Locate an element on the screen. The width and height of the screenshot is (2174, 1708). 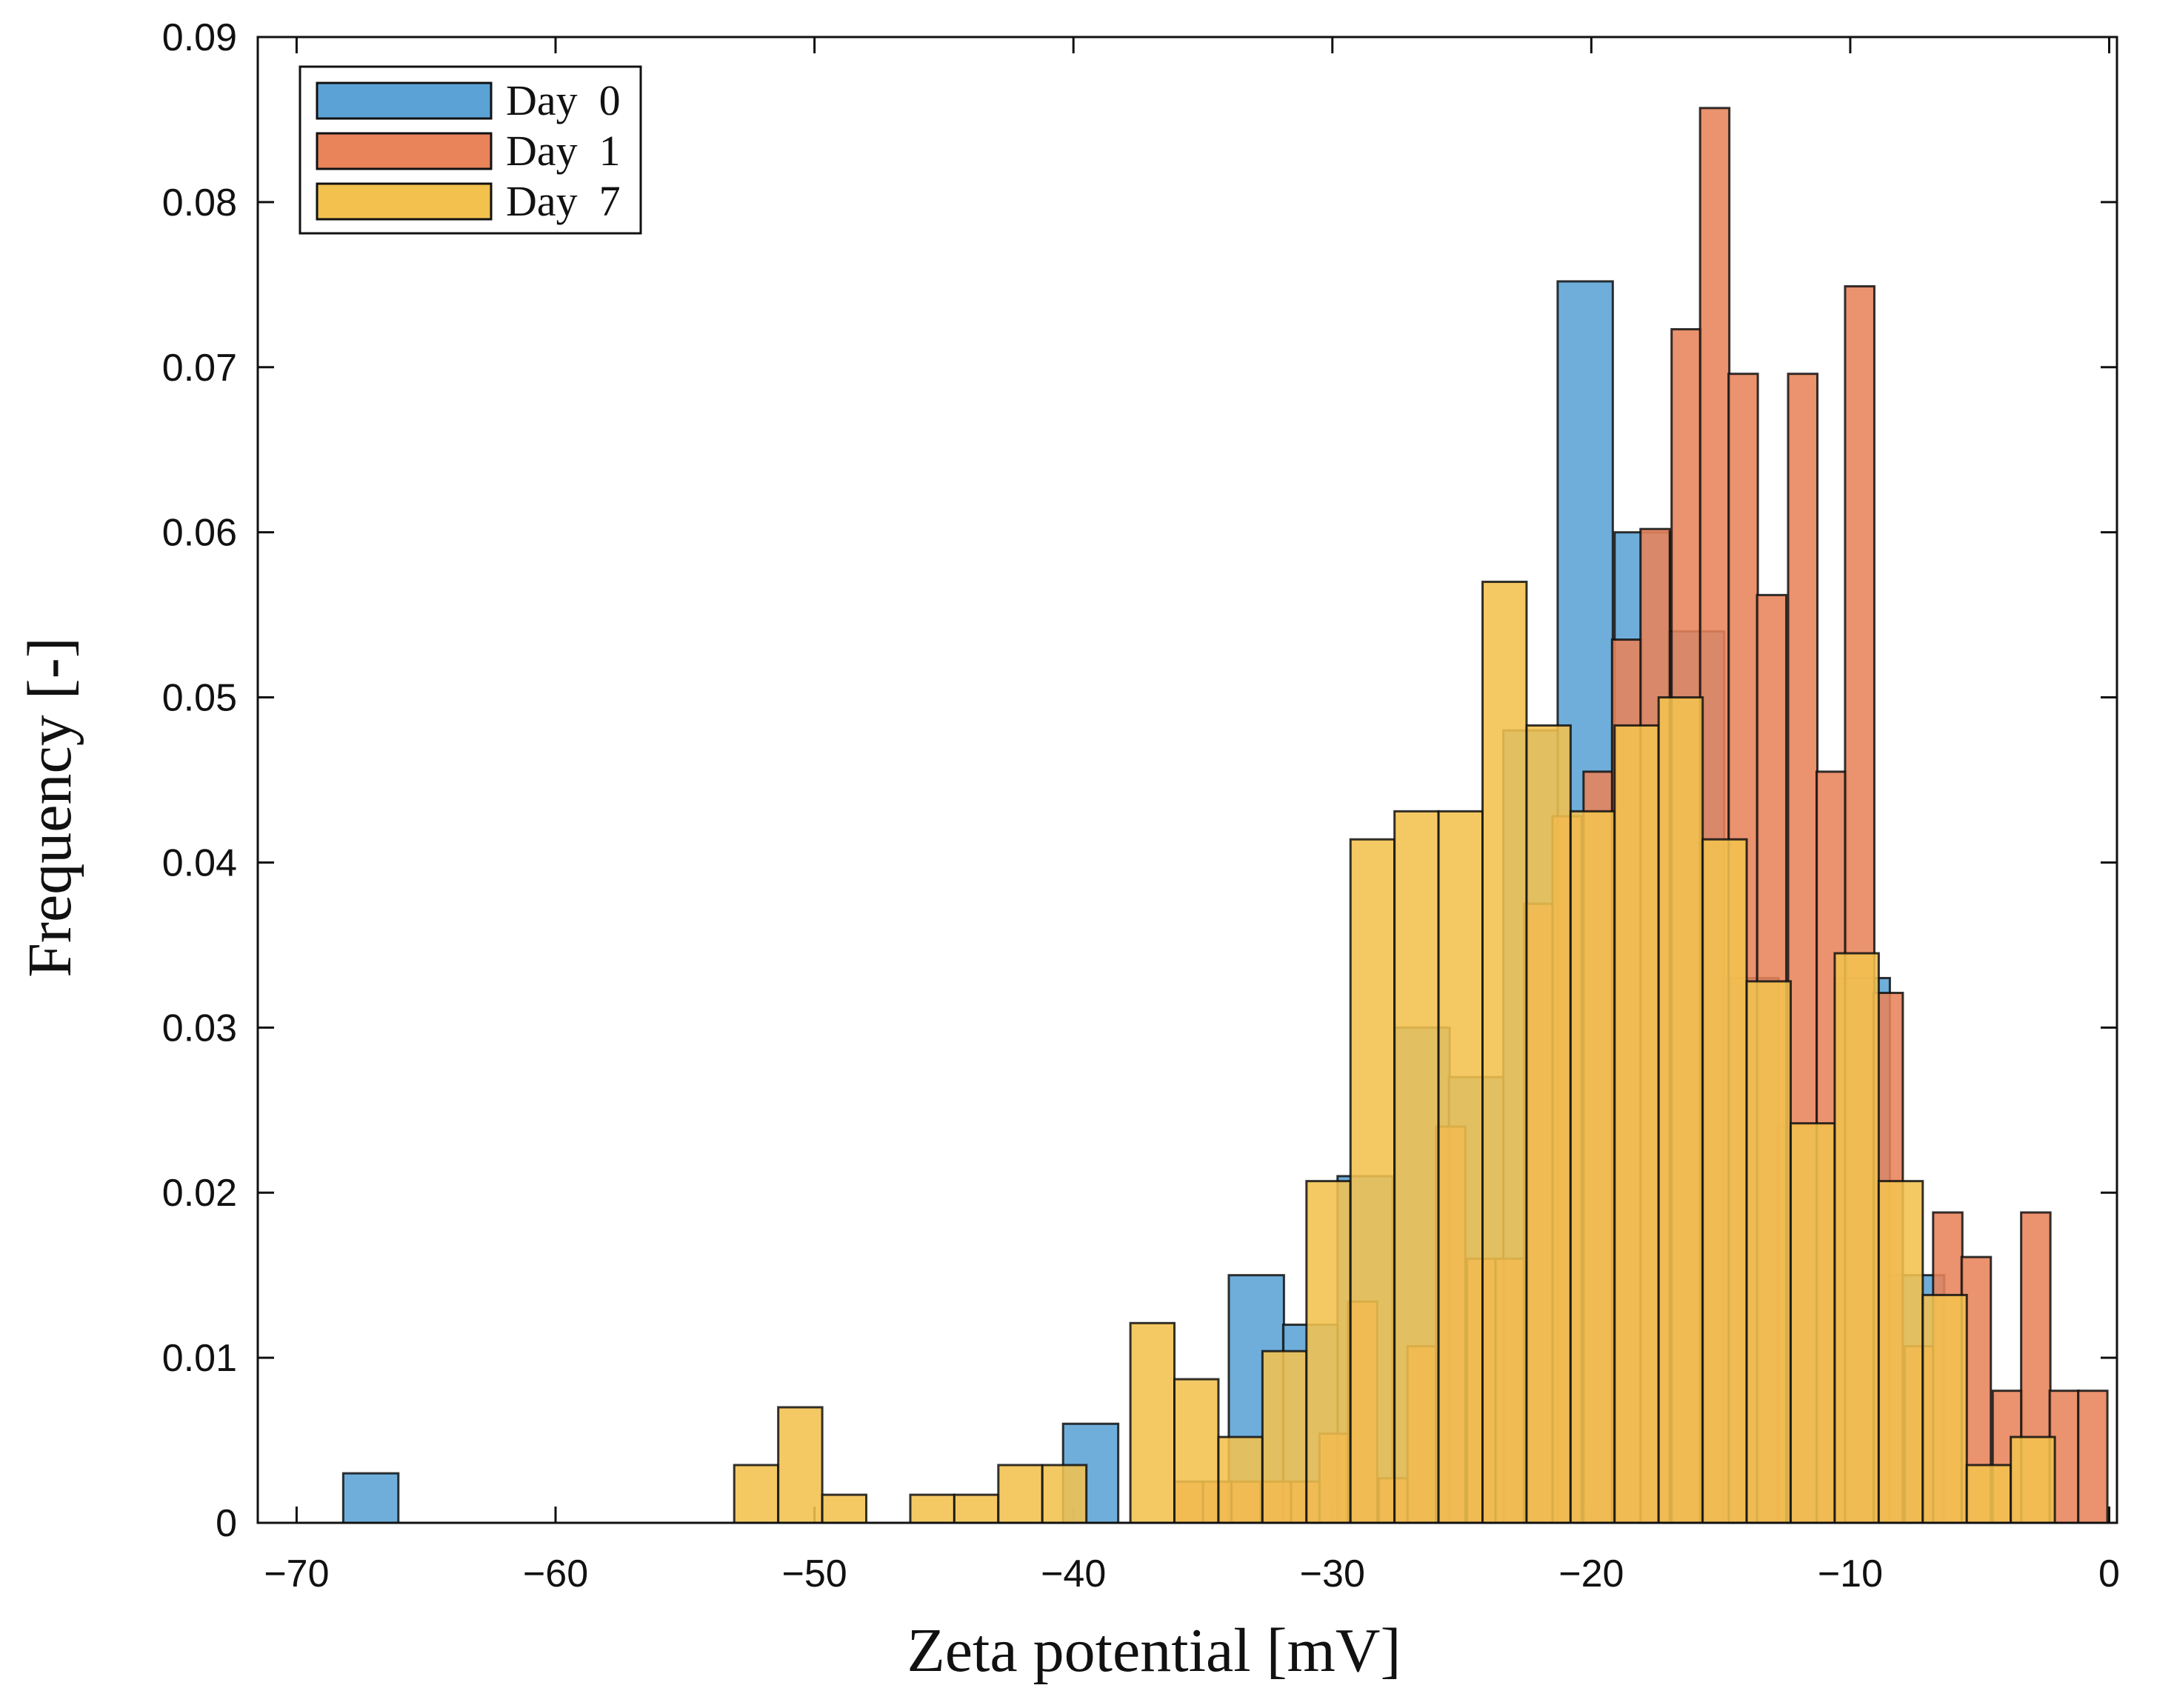
y-tick-label: 0.01 is located at coordinates (199, 1359).